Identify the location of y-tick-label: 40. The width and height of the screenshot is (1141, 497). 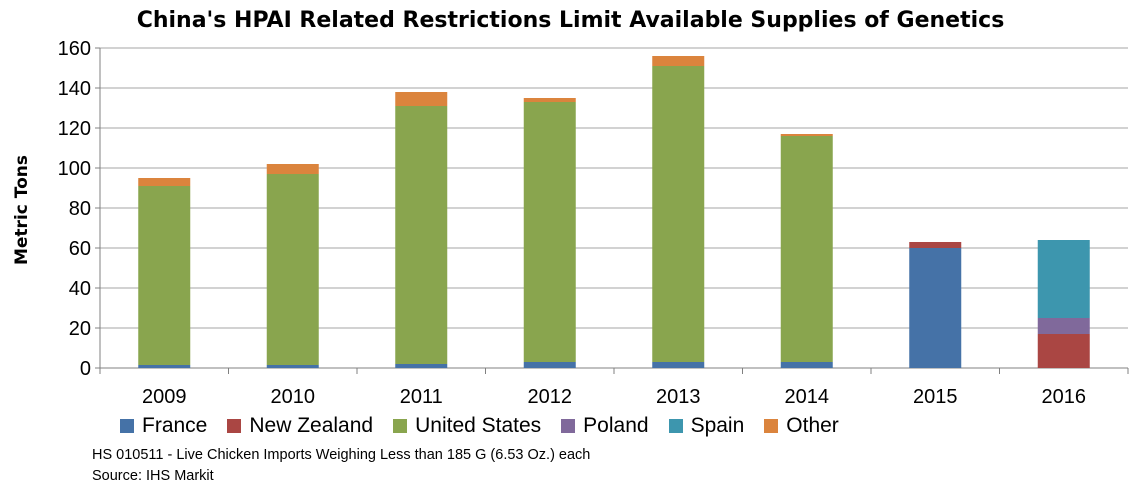
(80, 289).